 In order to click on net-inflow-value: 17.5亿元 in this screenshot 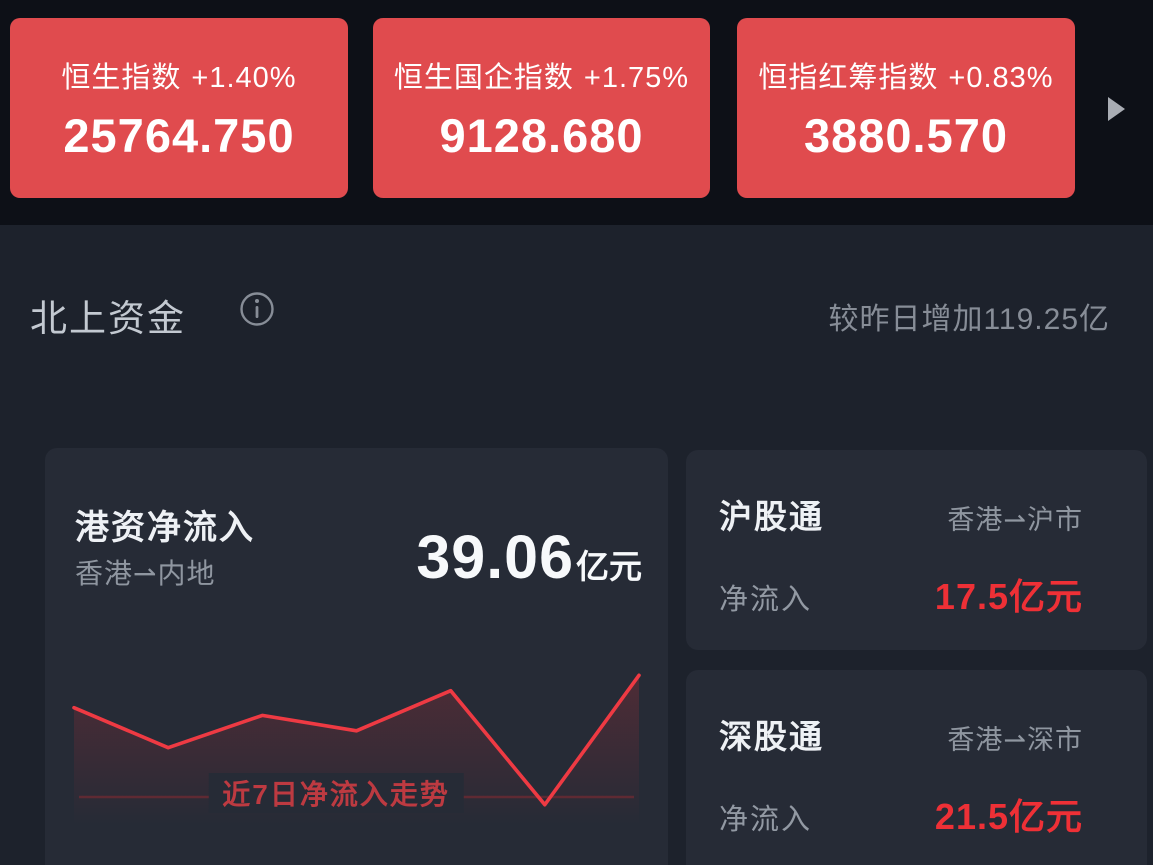, I will do `click(1008, 596)`.